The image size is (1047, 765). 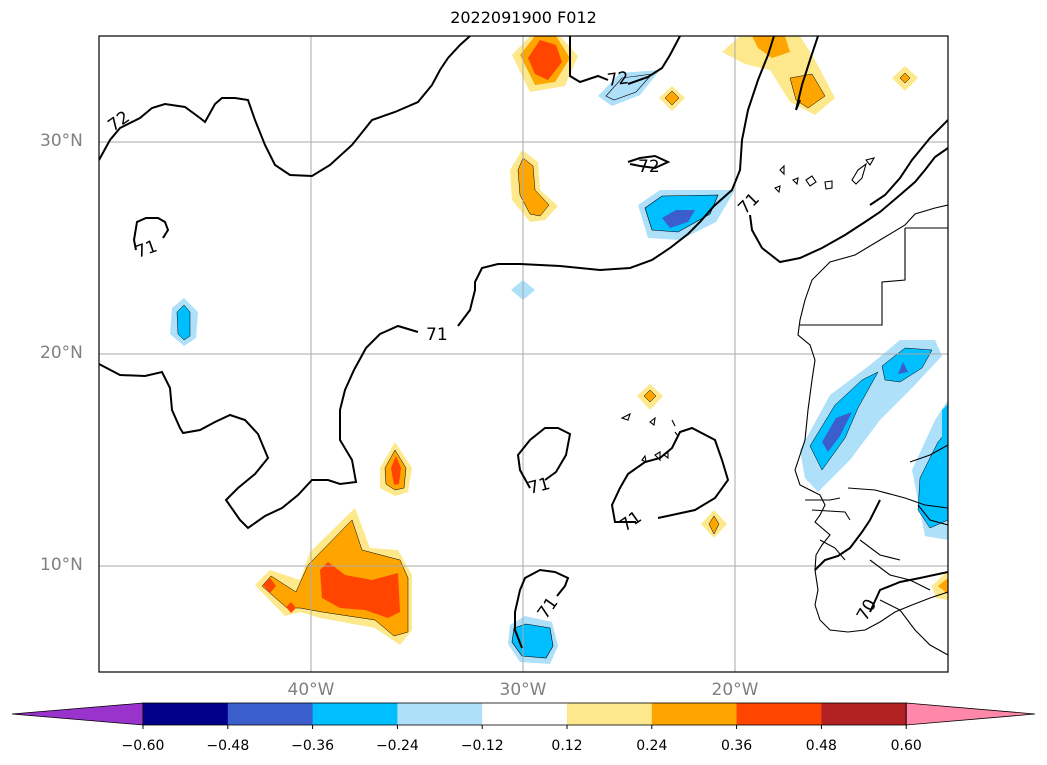 What do you see at coordinates (61, 353) in the screenshot?
I see `lat-label-20n: 20°N` at bounding box center [61, 353].